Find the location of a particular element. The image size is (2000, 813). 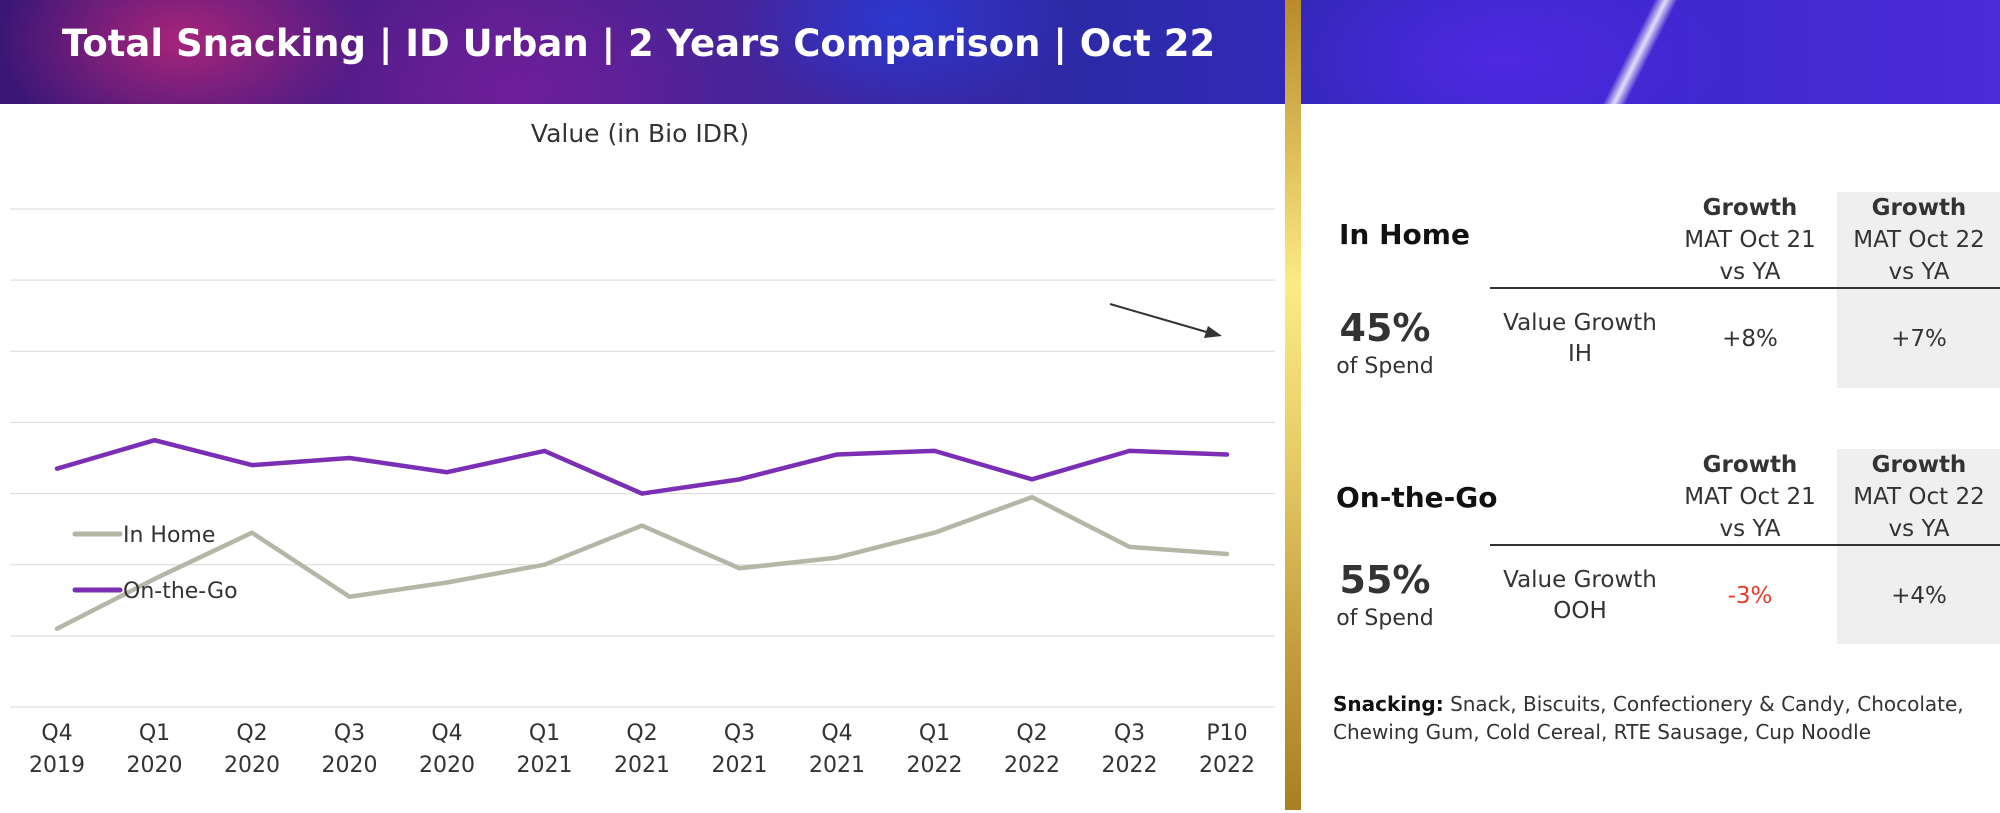

highlight-column-on-the-go is located at coordinates (1918, 546).